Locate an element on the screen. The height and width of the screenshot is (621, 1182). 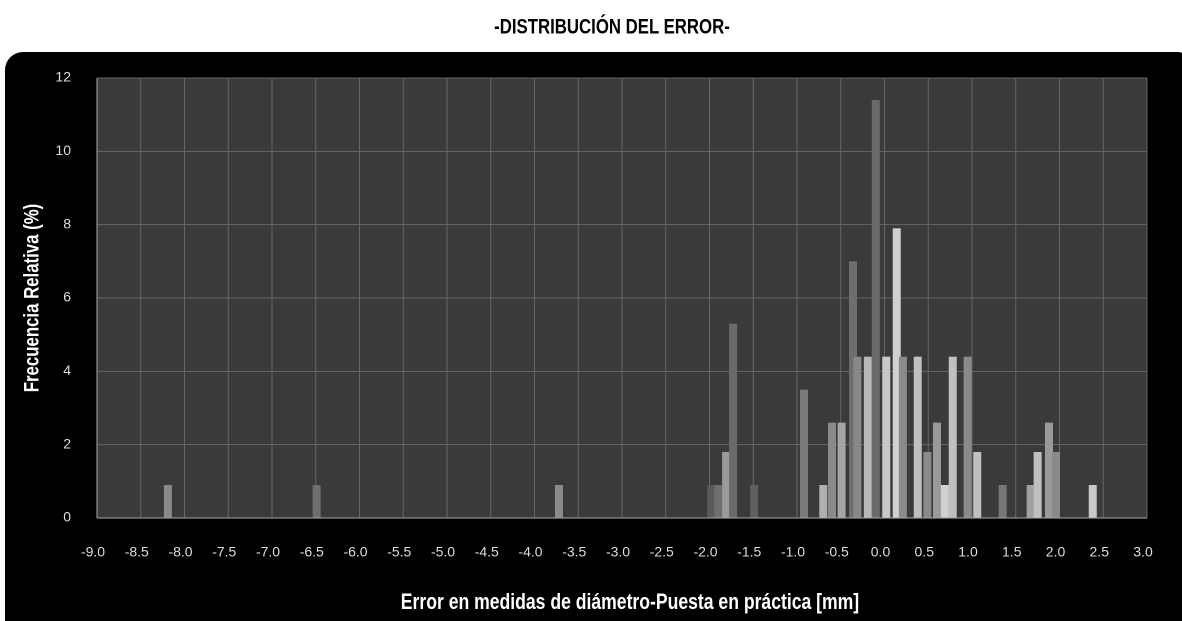
x-tick-label: -3.5 is located at coordinates (574, 552).